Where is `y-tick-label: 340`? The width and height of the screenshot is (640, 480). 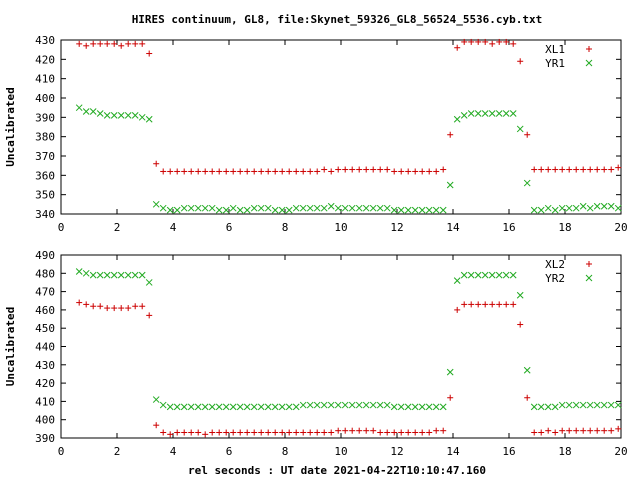
y-tick-label: 340 is located at coordinates (45, 214).